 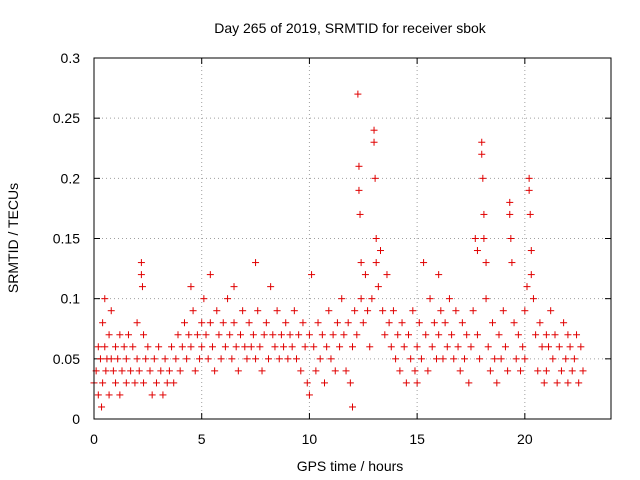 I want to click on x-axis-label: GPS time / hours, so click(x=350, y=466).